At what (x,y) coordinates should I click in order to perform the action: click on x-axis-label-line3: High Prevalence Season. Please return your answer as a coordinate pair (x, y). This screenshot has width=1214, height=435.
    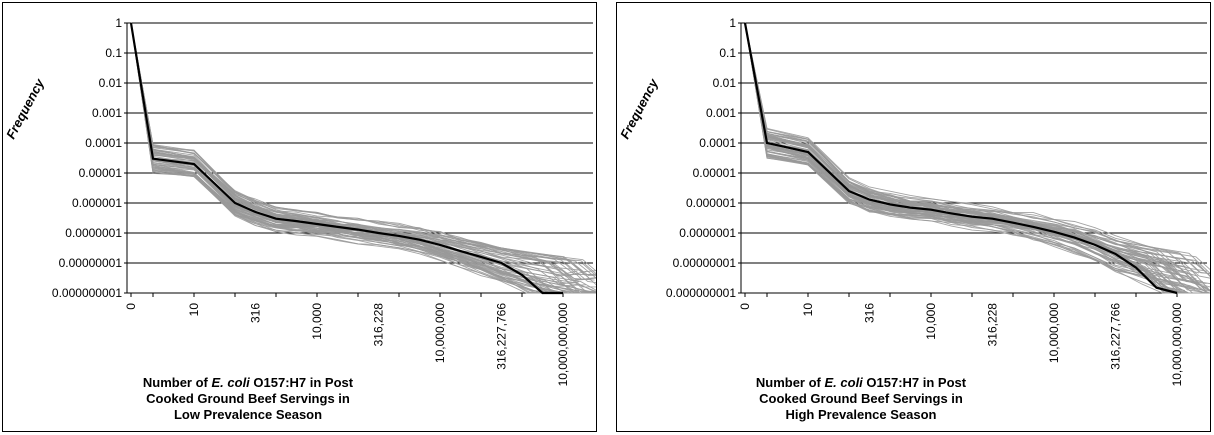
    Looking at the image, I should click on (861, 414).